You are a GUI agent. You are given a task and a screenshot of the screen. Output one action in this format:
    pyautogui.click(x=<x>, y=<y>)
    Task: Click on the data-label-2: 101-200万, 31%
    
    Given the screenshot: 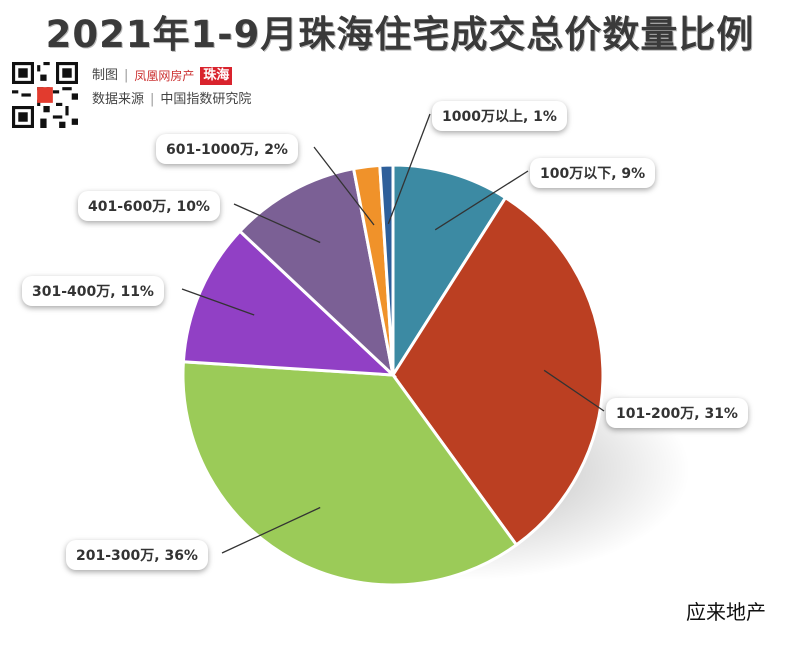 What is the action you would take?
    pyautogui.click(x=677, y=413)
    